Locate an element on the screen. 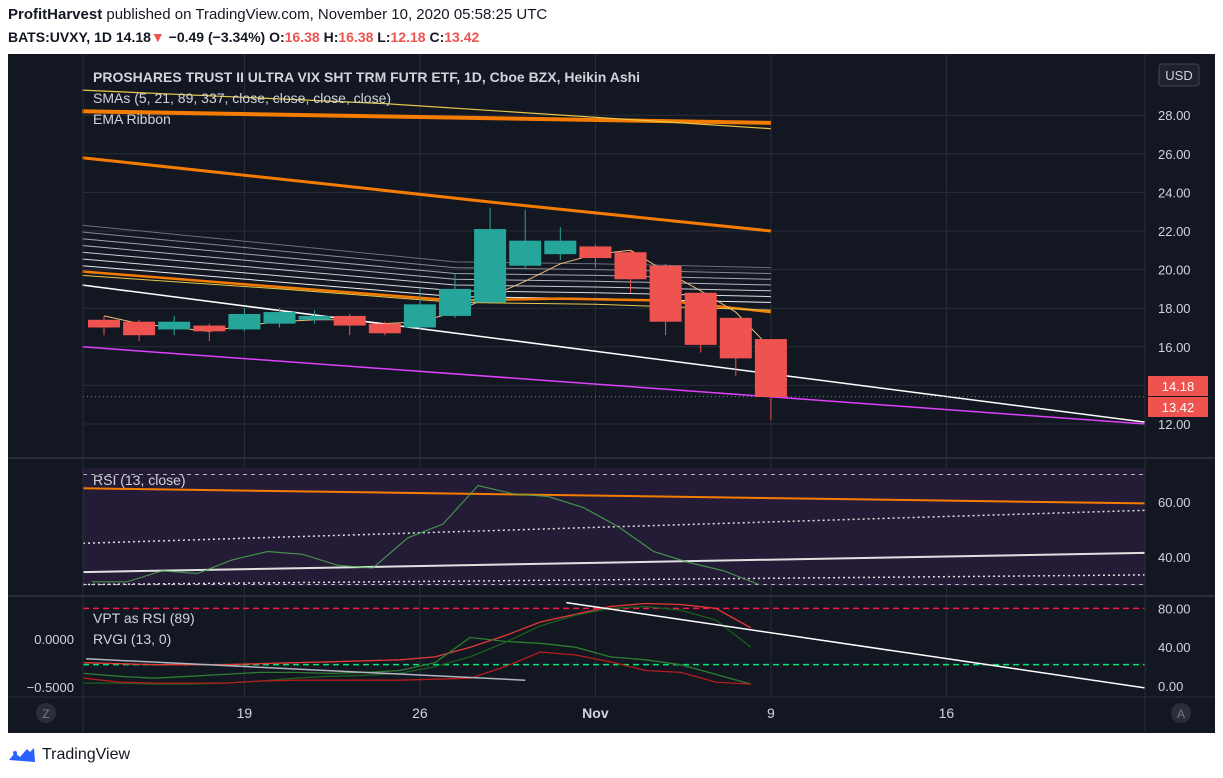 This screenshot has width=1223, height=778. rsi-line is located at coordinates (426, 535).